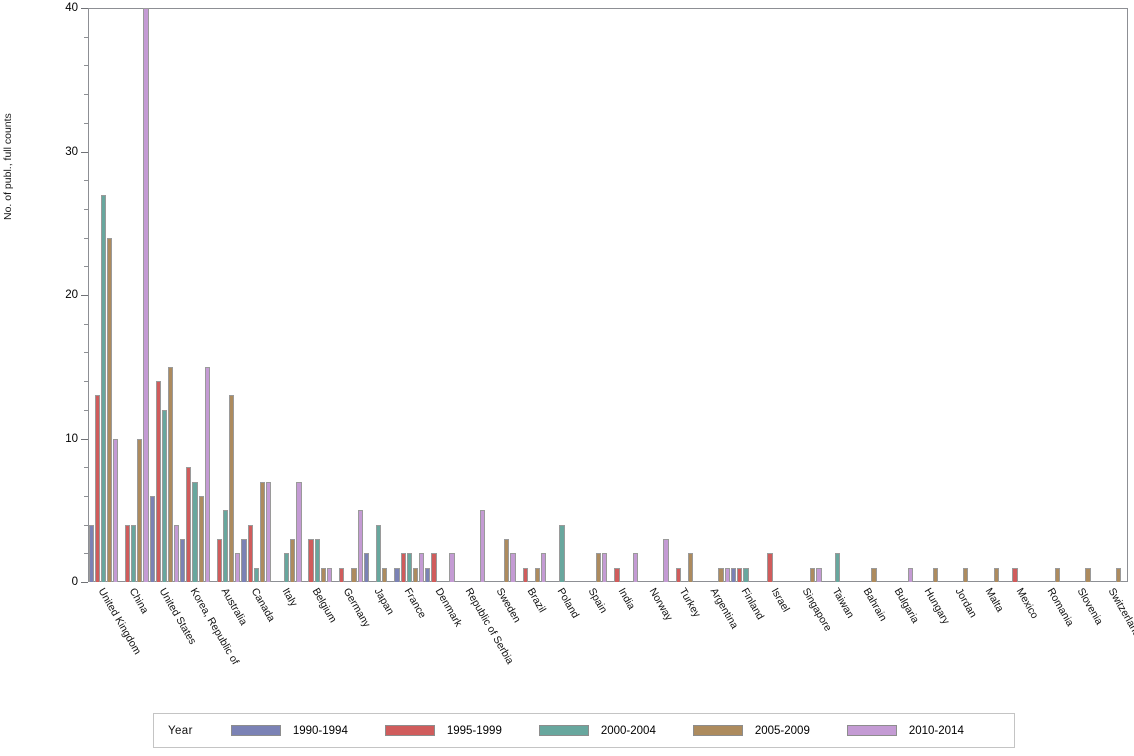 This screenshot has width=1134, height=756. Describe the element at coordinates (751, 731) in the screenshot. I see `legend-item: 2005-2009` at that location.